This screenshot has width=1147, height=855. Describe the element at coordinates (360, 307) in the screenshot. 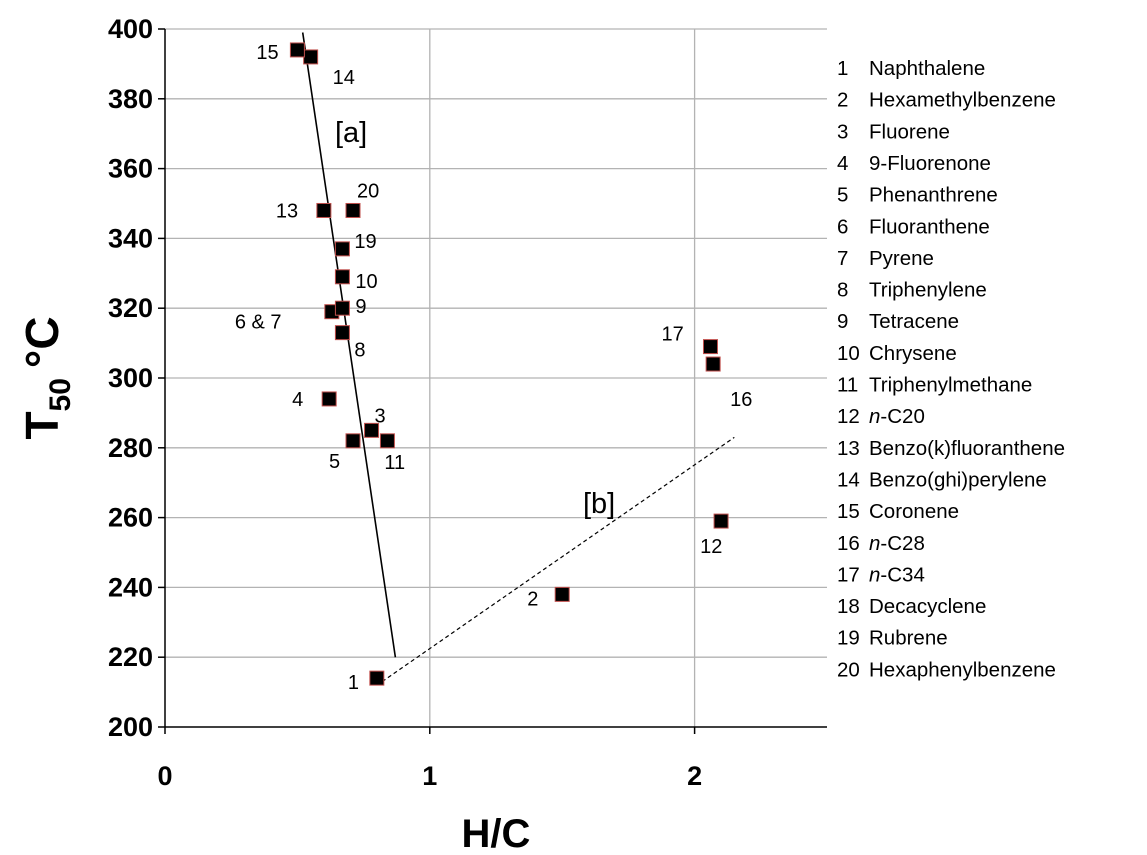

I see `point-label: 9` at that location.